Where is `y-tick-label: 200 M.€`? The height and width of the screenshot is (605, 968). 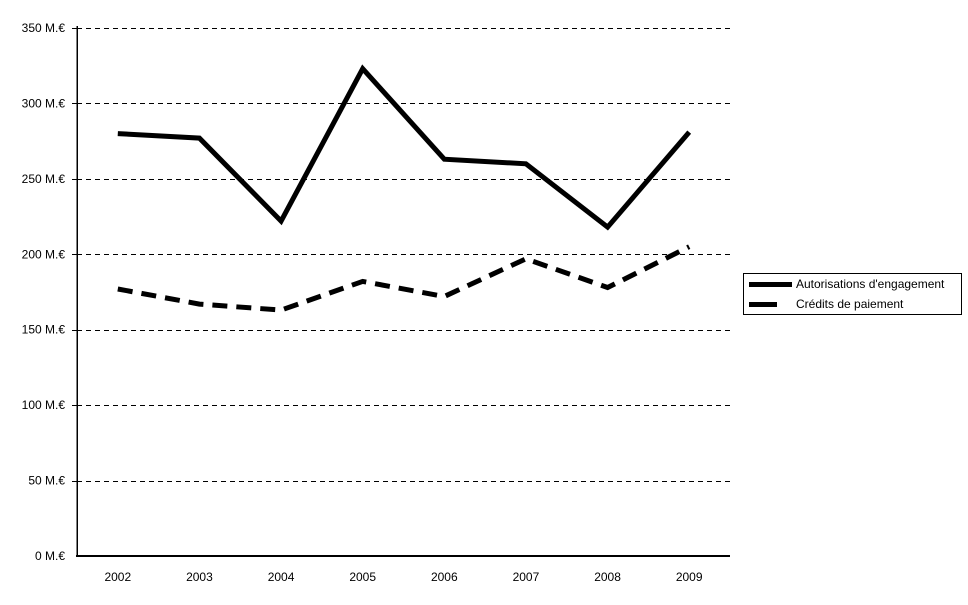 y-tick-label: 200 M.€ is located at coordinates (44, 254).